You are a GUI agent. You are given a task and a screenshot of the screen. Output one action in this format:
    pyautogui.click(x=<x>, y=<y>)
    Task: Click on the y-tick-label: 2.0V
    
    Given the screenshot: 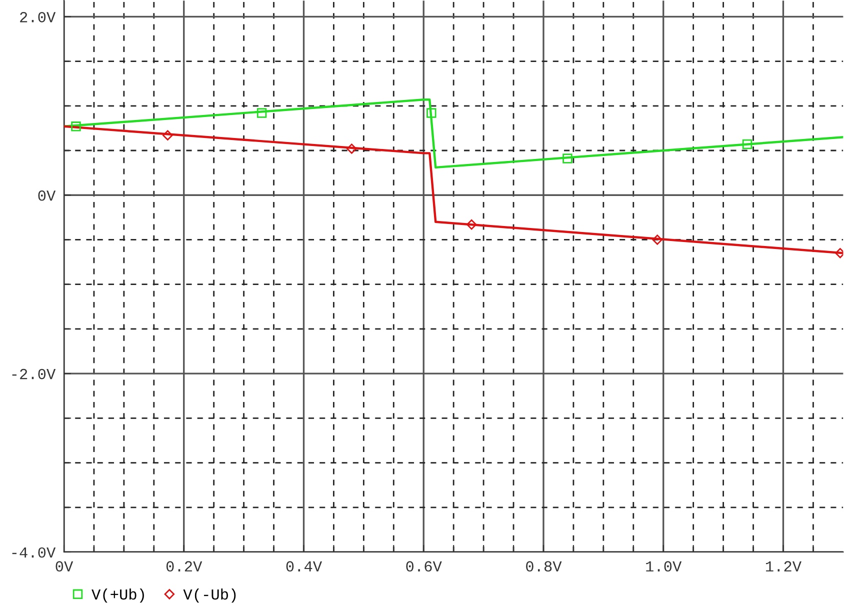 What is the action you would take?
    pyautogui.click(x=38, y=17)
    